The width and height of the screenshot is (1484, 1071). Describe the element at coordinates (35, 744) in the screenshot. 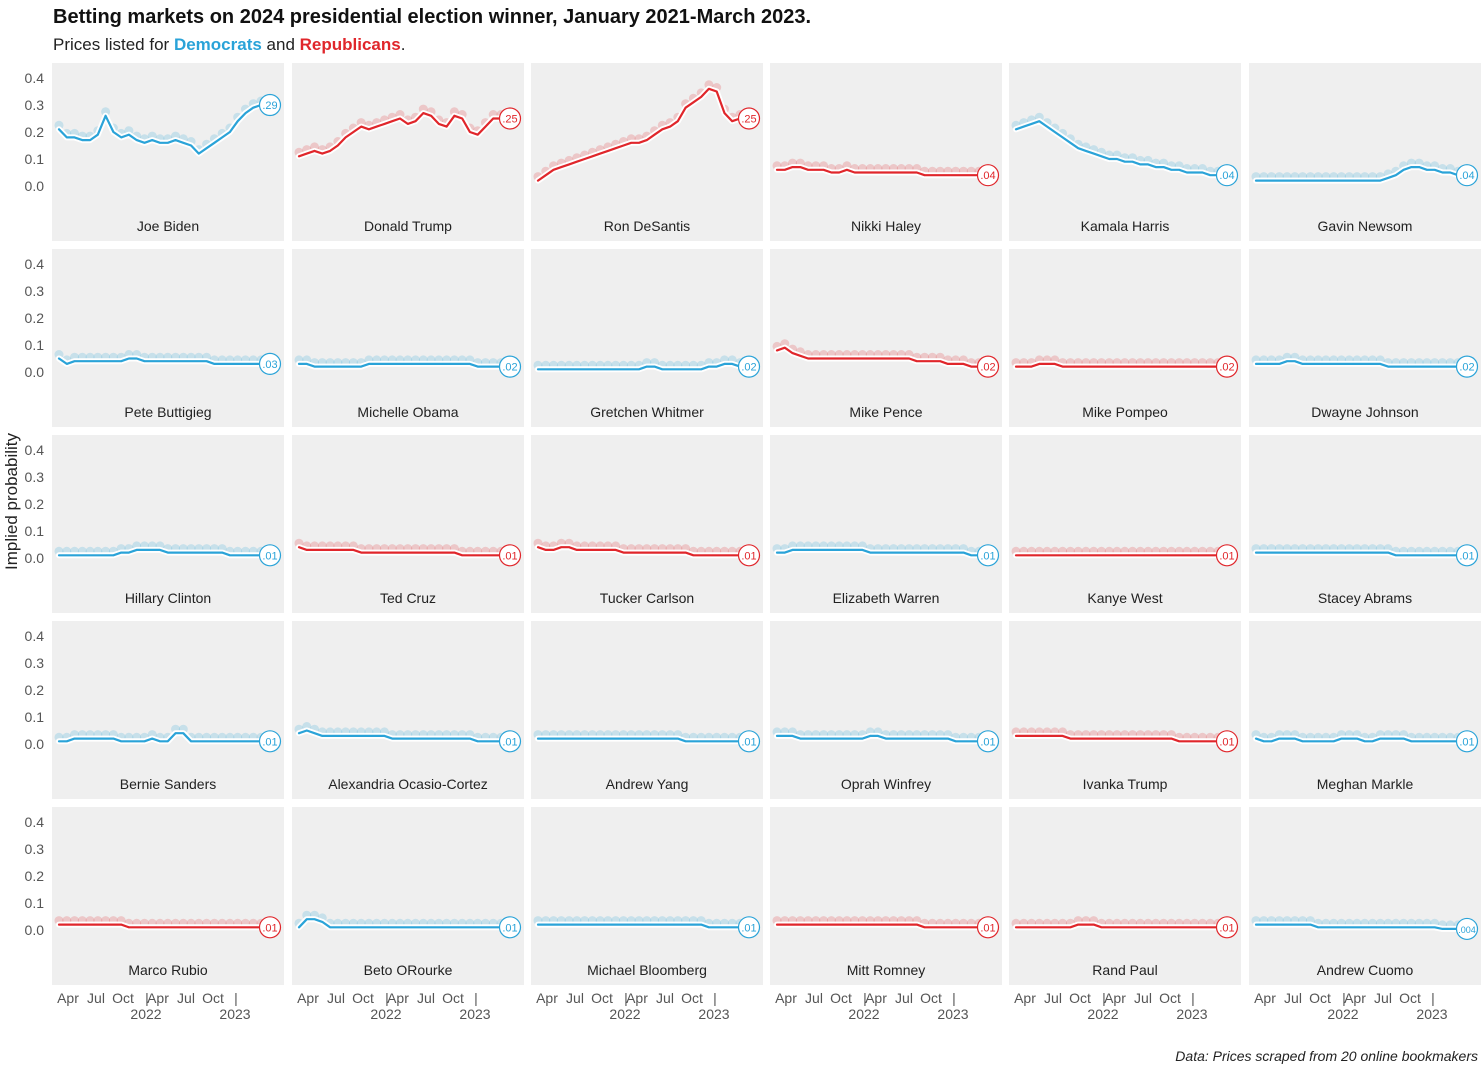

I see `y-tick-label: 0.0` at that location.